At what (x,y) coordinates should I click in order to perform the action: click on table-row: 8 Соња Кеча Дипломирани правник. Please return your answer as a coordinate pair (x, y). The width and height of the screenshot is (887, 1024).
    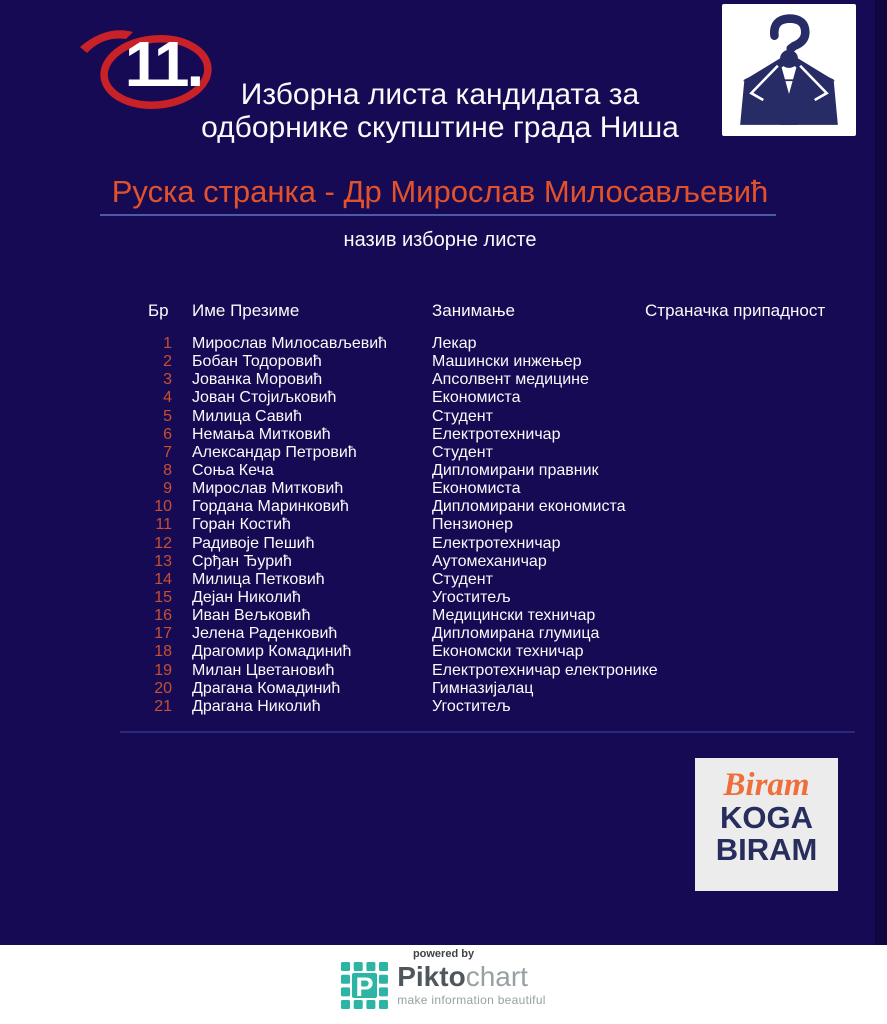
    Looking at the image, I should click on (500, 471).